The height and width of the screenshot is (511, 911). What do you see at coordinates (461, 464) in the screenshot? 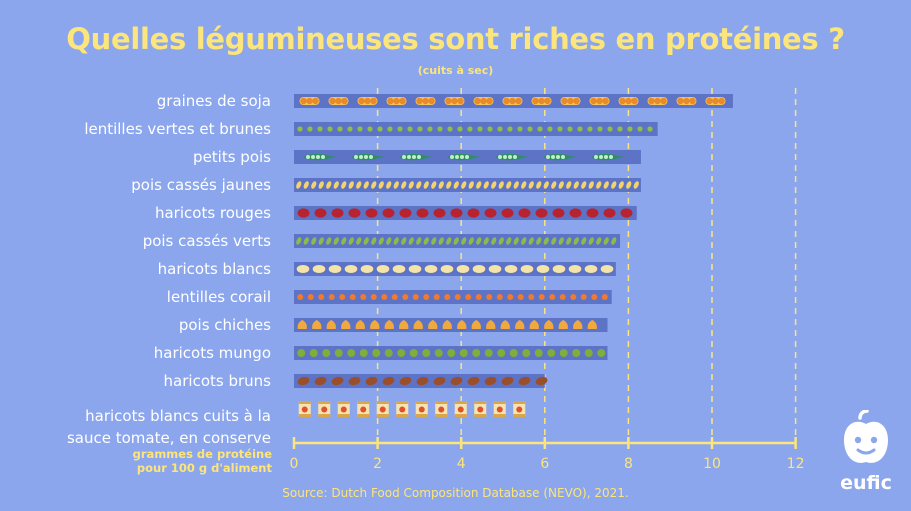
I see `x-tick-label: 4` at bounding box center [461, 464].